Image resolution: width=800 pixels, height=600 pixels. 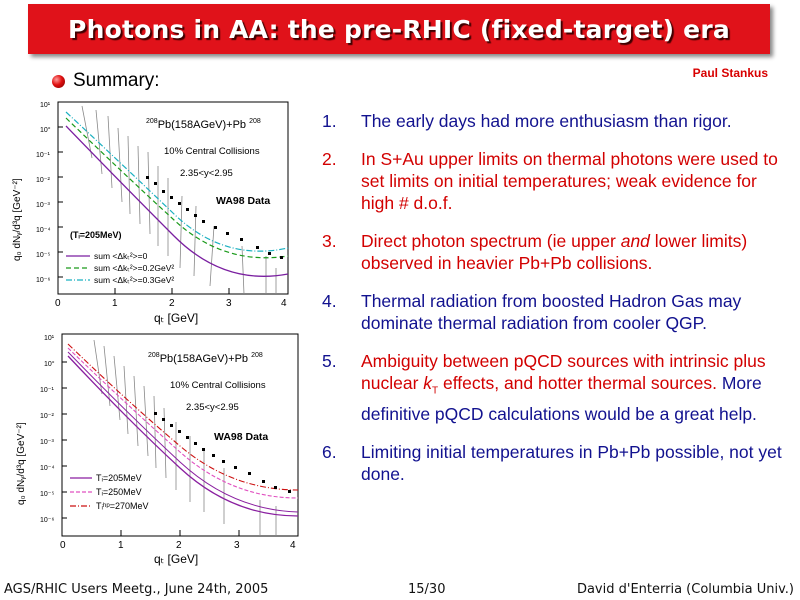 What do you see at coordinates (329, 121) in the screenshot?
I see `point-number: 1.` at bounding box center [329, 121].